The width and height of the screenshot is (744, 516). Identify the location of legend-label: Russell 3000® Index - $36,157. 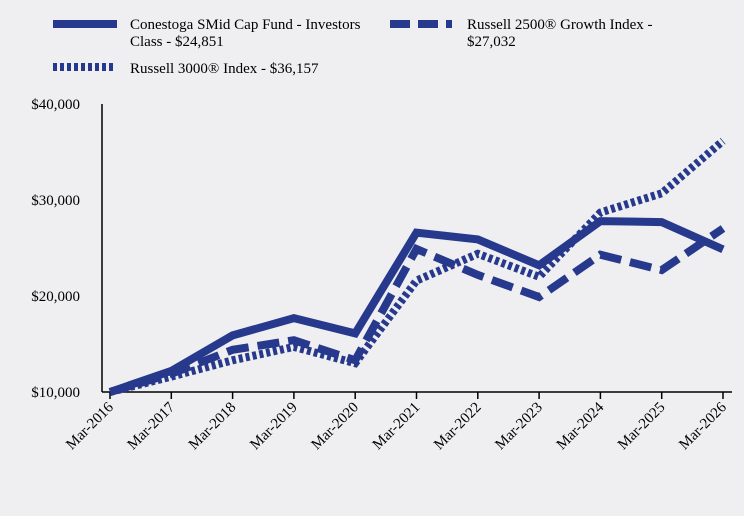
(224, 69).